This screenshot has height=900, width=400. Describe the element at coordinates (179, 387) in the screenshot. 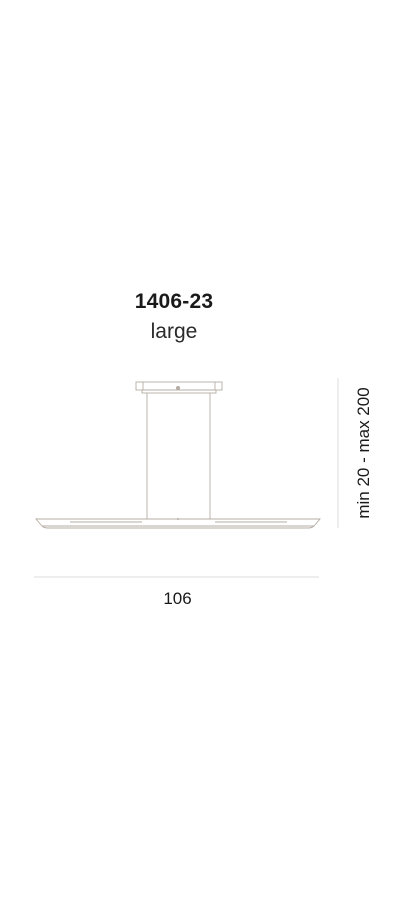

I see `ceiling-canopy` at that location.